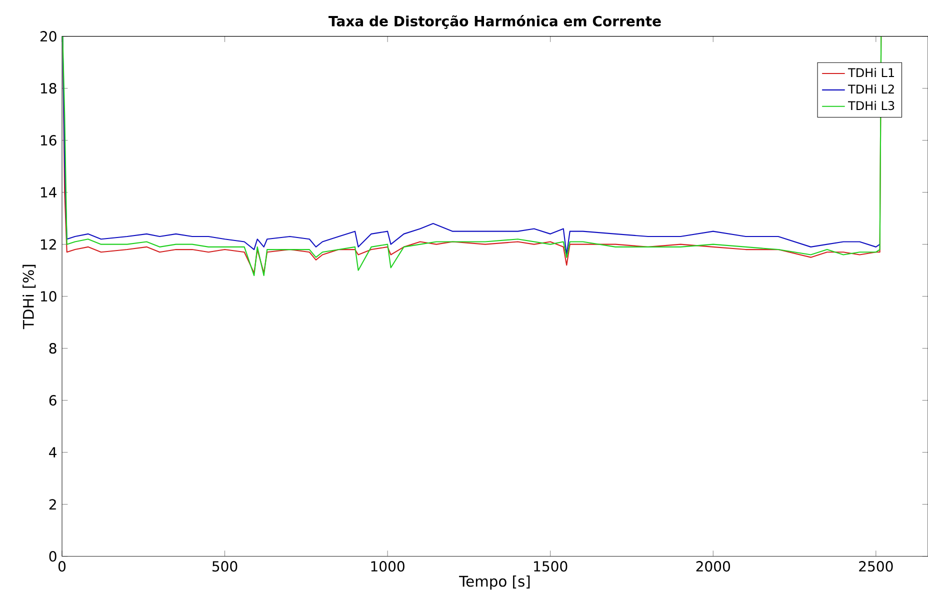 The height and width of the screenshot is (607, 928). I want to click on x-axis-title: Tempo [s], so click(494, 582).